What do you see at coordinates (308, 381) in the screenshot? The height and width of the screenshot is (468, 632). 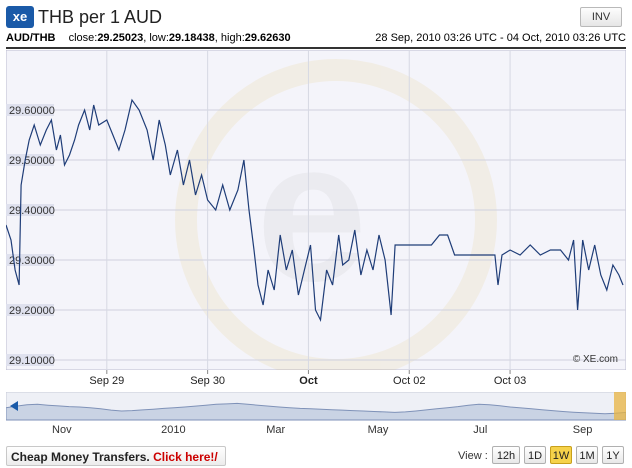 I see `x-tick-label: Oct` at bounding box center [308, 381].